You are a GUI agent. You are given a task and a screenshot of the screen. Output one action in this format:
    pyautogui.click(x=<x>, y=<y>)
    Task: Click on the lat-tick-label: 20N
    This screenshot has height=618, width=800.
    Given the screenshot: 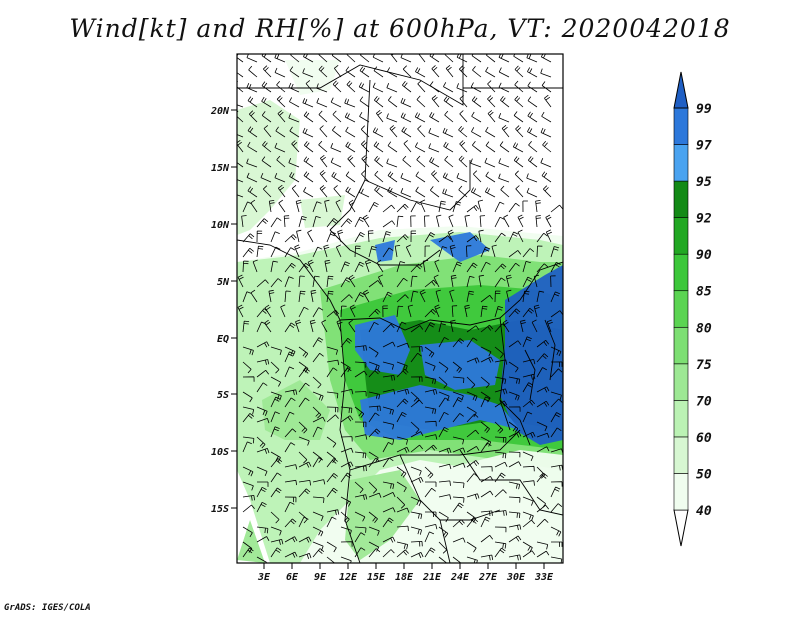 What is the action you would take?
    pyautogui.click(x=220, y=111)
    